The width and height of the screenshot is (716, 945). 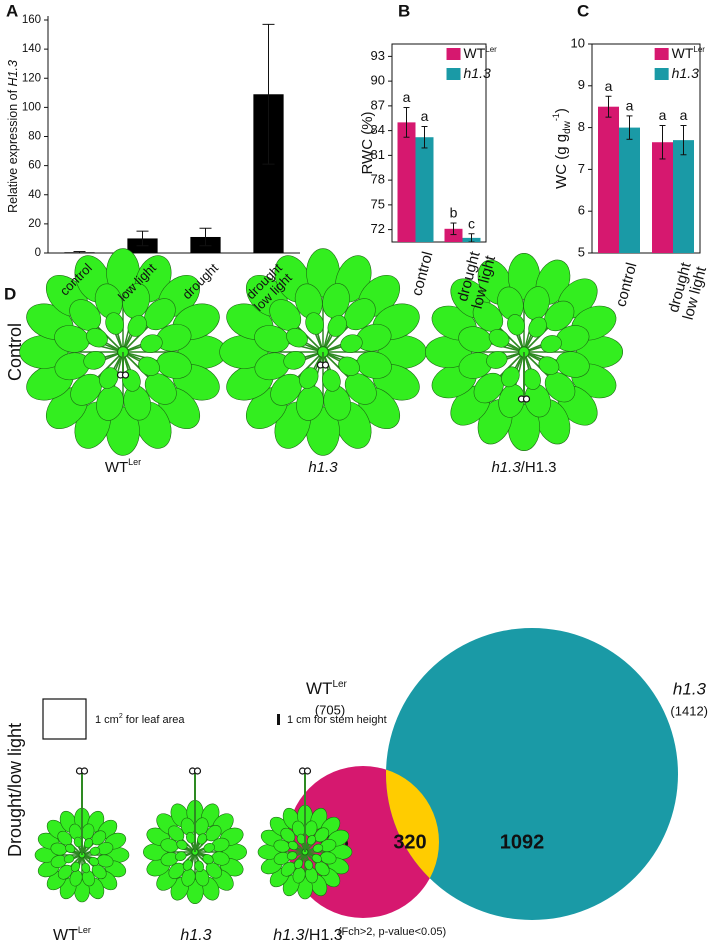 I want to click on genotype-label: h1.3, so click(x=195, y=935).